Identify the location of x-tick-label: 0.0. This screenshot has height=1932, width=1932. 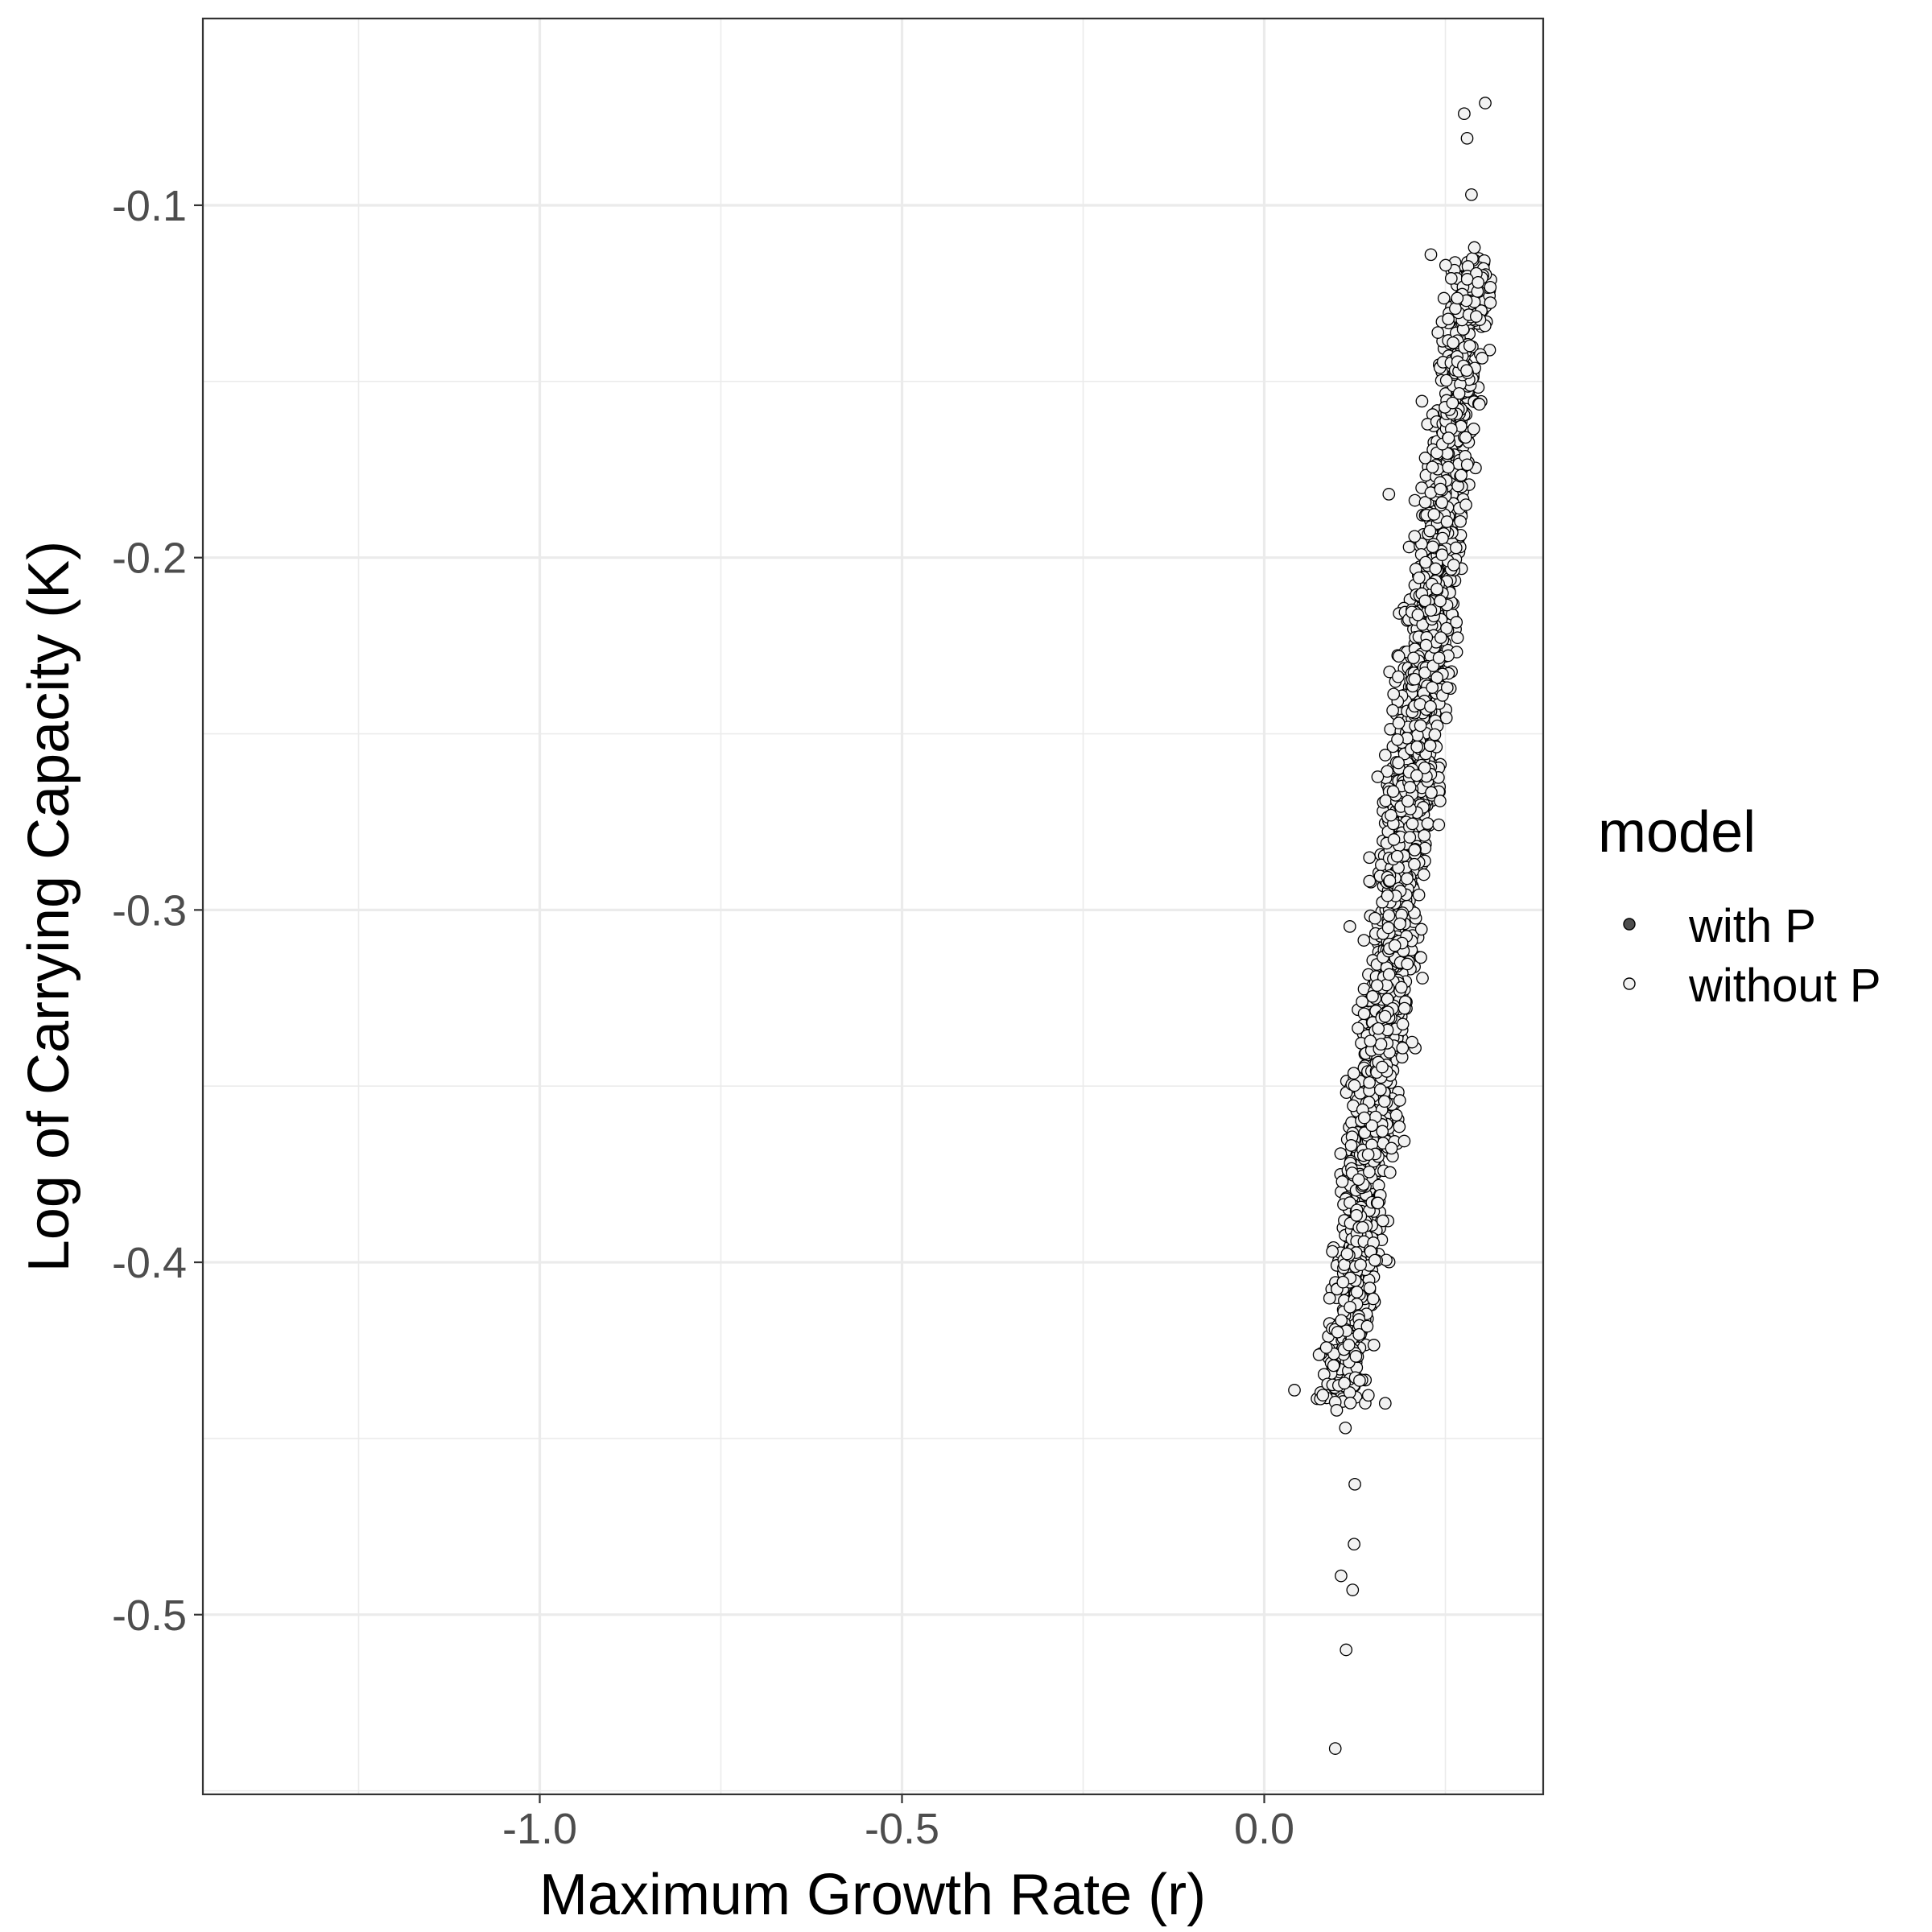
(1264, 1829).